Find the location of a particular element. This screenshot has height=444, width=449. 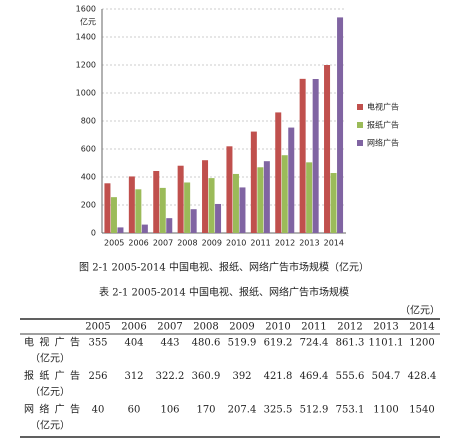

table-cell: 555.6 is located at coordinates (350, 376).